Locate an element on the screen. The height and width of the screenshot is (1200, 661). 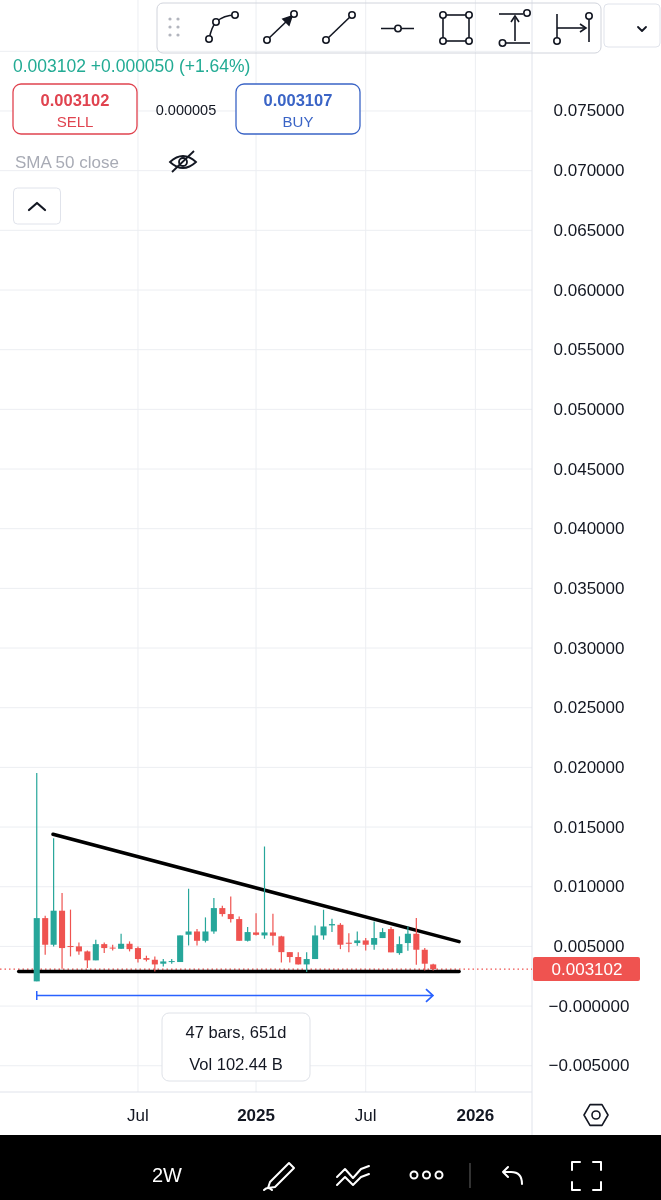
annotation: BUY is located at coordinates (298, 121).